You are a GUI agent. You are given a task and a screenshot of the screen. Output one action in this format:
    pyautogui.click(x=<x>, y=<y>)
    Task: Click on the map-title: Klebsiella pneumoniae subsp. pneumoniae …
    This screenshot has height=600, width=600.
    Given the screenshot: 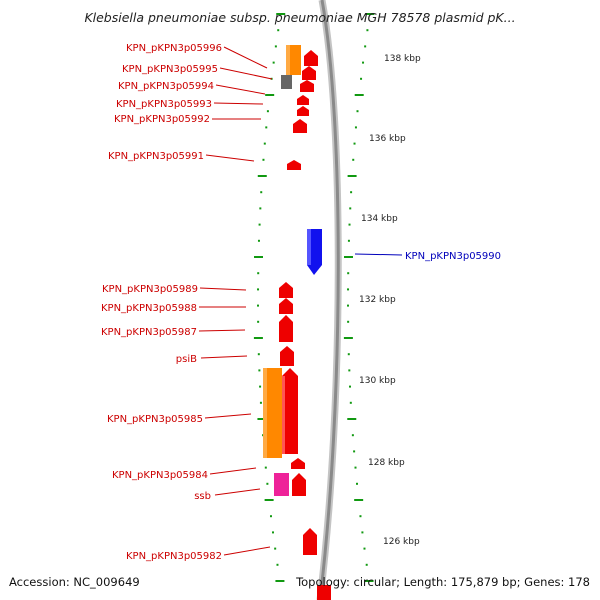 What is the action you would take?
    pyautogui.click(x=300, y=17)
    